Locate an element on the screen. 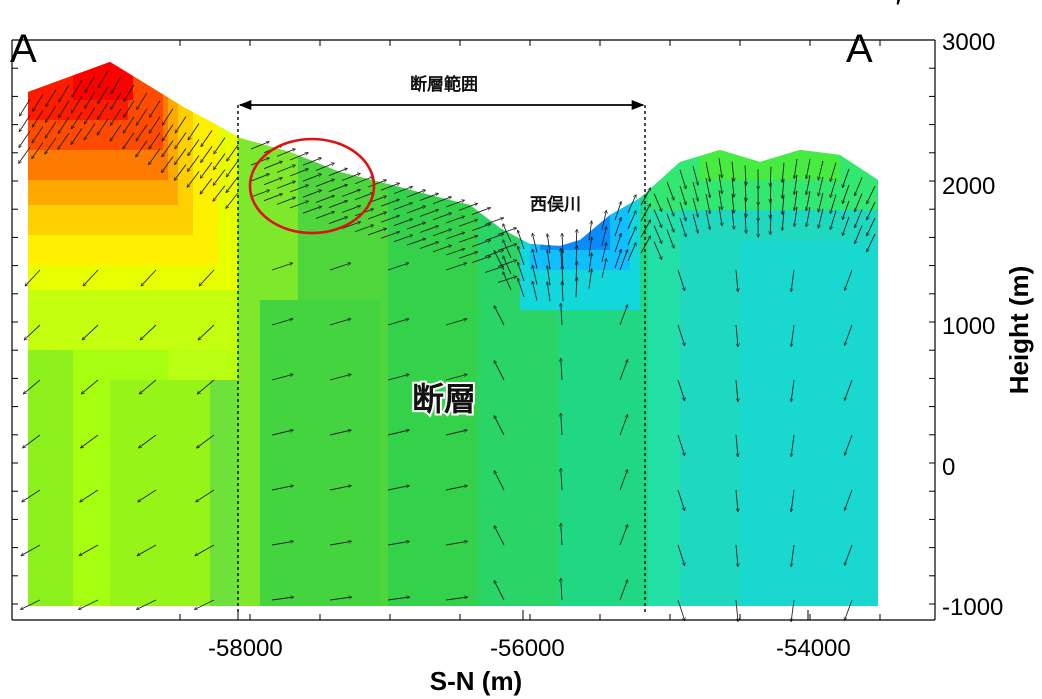  fault-label: 断層 is located at coordinates (444, 399).